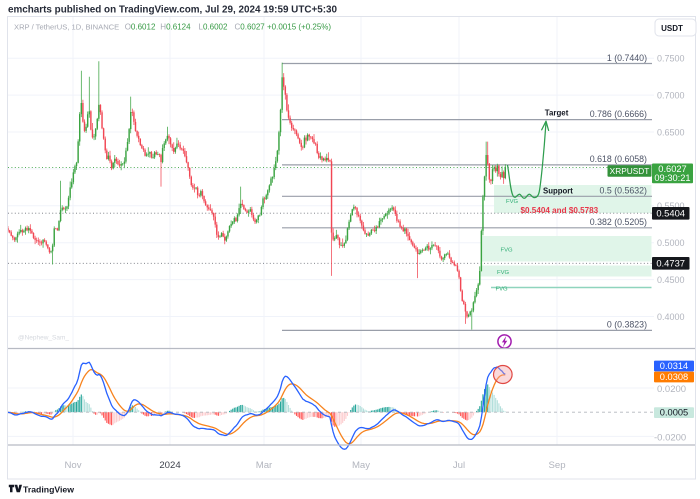  I want to click on svg-text: TradingView, so click(48, 490).